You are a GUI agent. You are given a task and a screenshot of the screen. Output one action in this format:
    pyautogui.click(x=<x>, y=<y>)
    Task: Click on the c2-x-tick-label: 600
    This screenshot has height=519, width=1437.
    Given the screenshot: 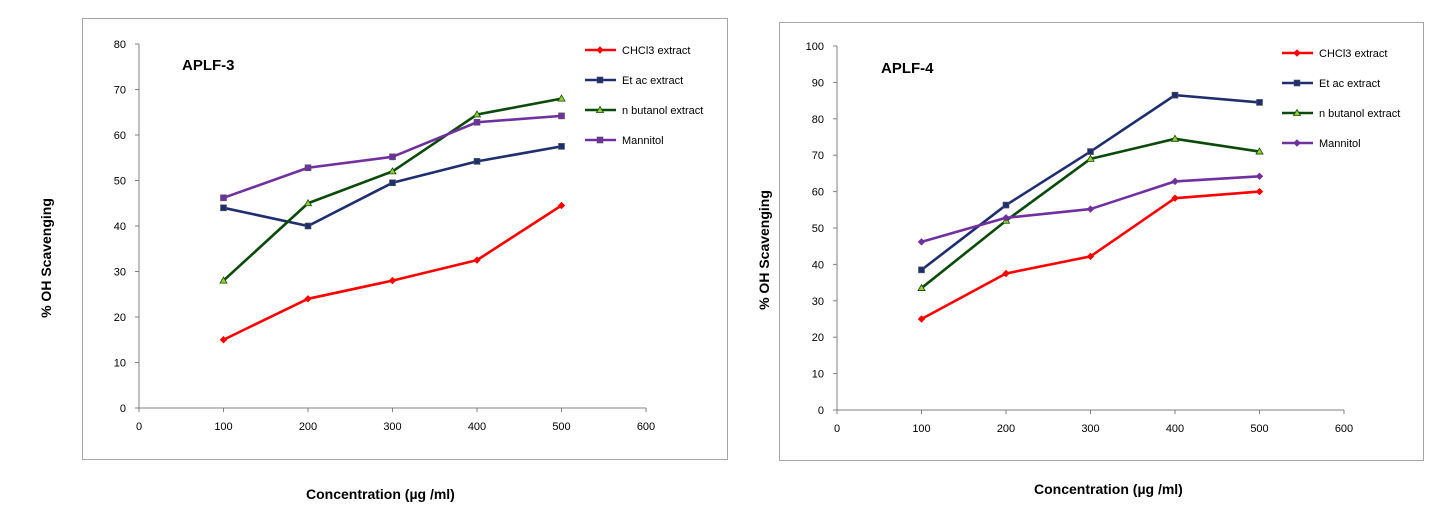 What is the action you would take?
    pyautogui.click(x=1344, y=429)
    